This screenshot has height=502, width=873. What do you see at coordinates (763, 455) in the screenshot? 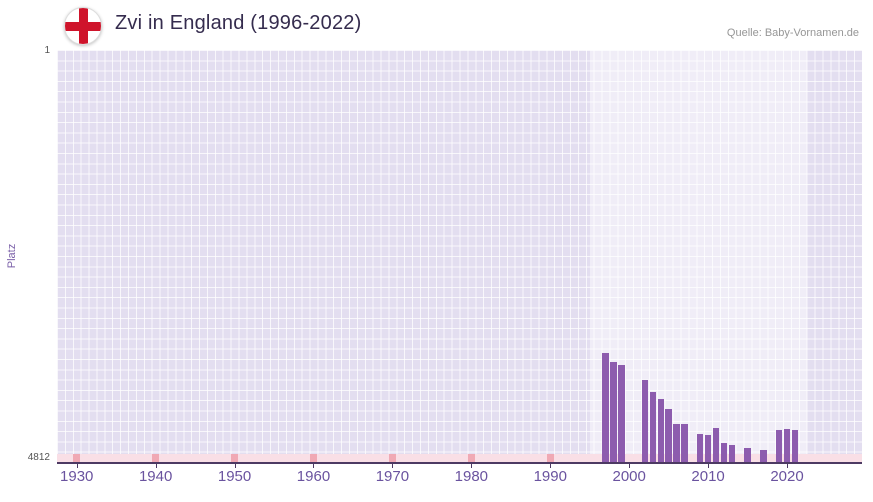
I see `bar-2017` at bounding box center [763, 455].